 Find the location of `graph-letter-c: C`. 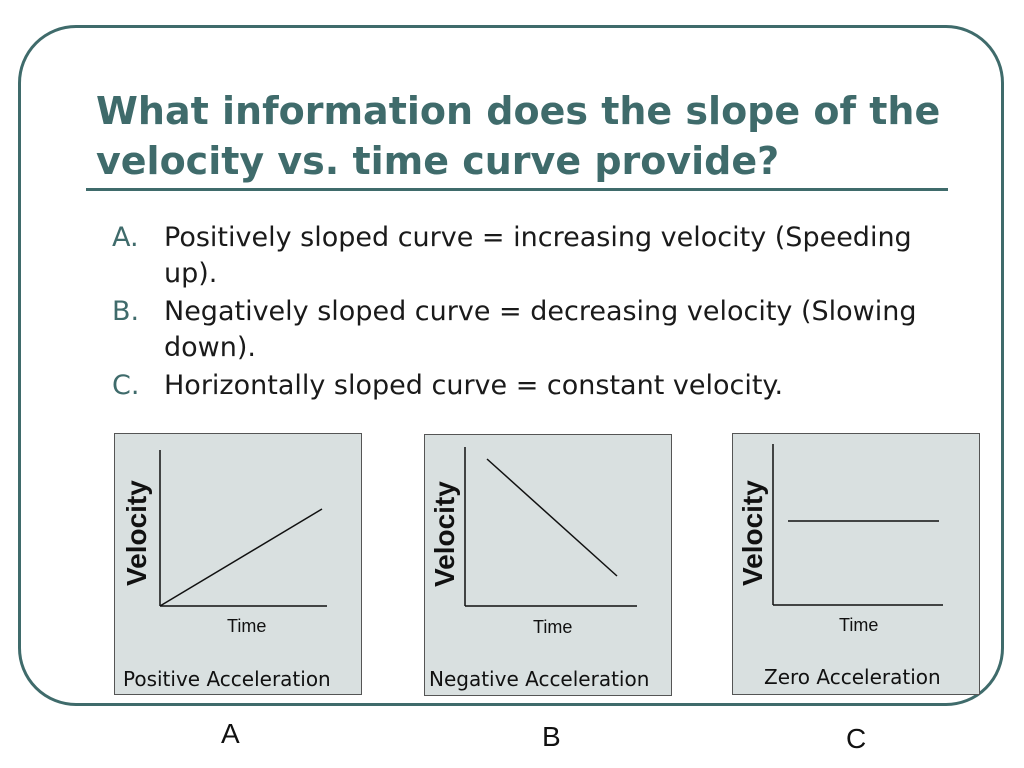

graph-letter-c: C is located at coordinates (856, 738).